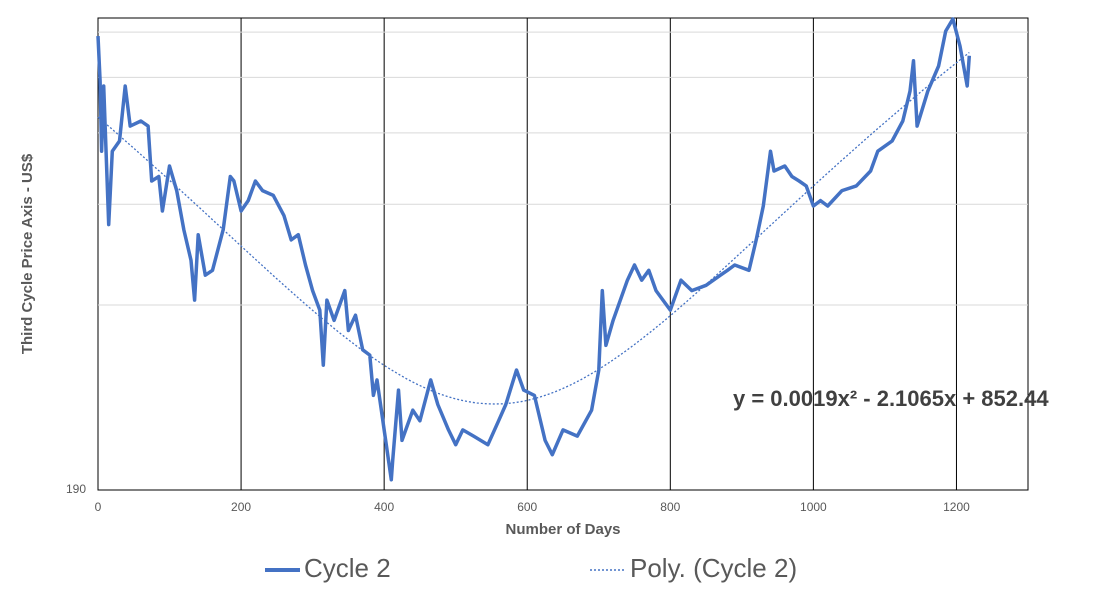 This screenshot has height=605, width=1117. What do you see at coordinates (76, 489) in the screenshot?
I see `y-tick-label: 190` at bounding box center [76, 489].